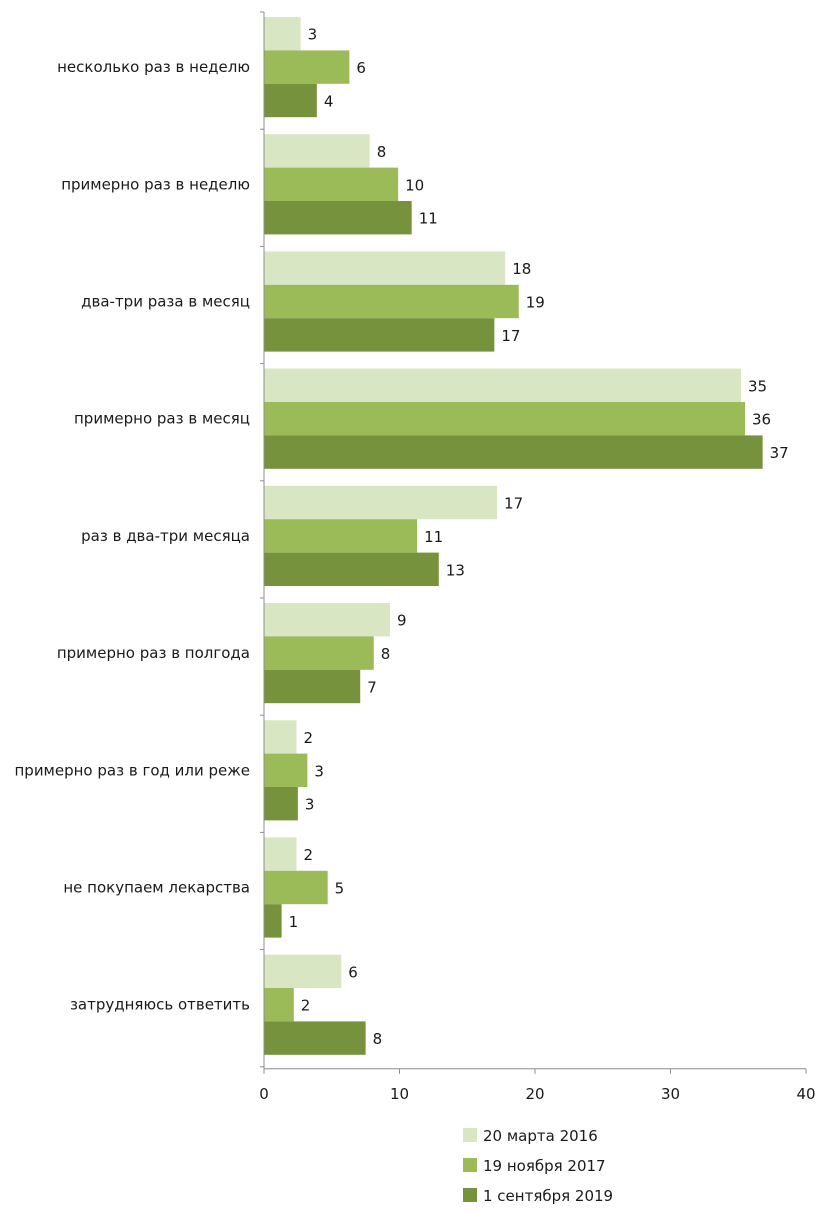 The height and width of the screenshot is (1211, 818). I want to click on value-label-9-series-1: 6, so click(353, 972).